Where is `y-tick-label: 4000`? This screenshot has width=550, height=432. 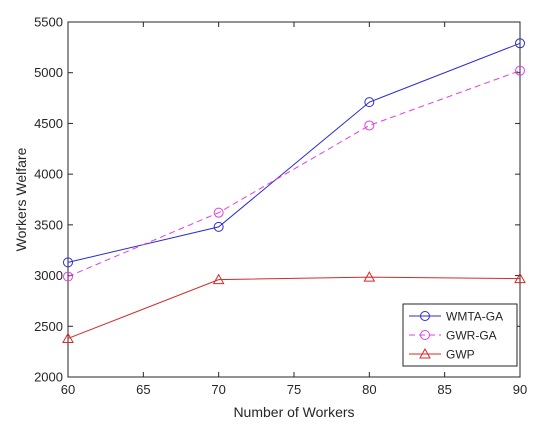 y-tick-label: 4000 is located at coordinates (48, 174).